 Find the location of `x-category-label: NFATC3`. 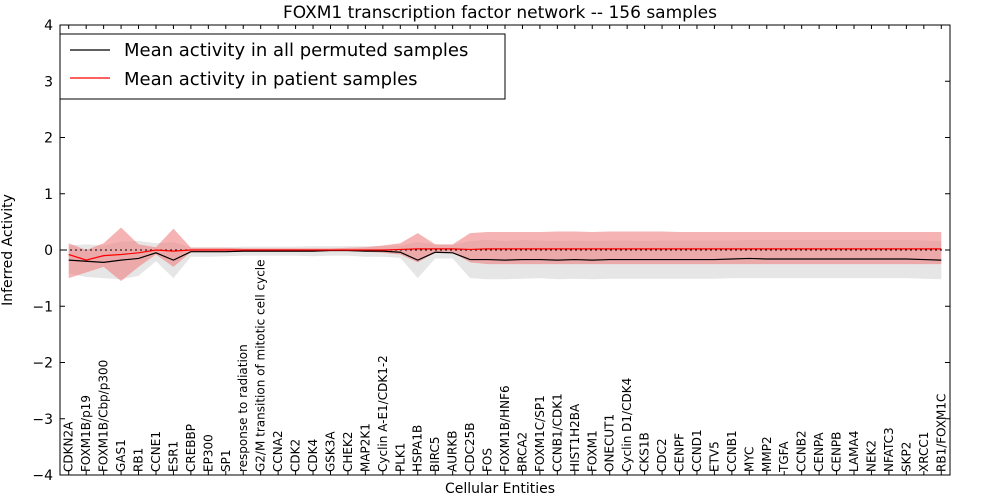

x-category-label: NFATC3 is located at coordinates (889, 449).